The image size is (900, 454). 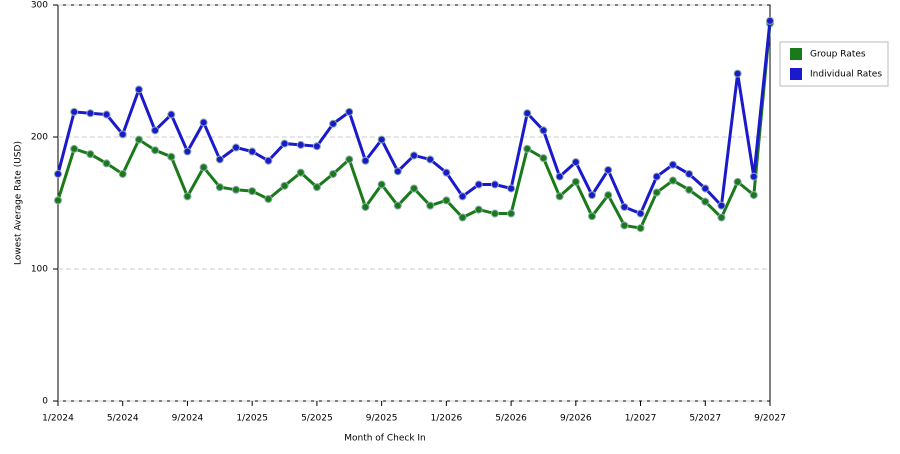 I want to click on x-tick-label: 1/2026, so click(x=447, y=419).